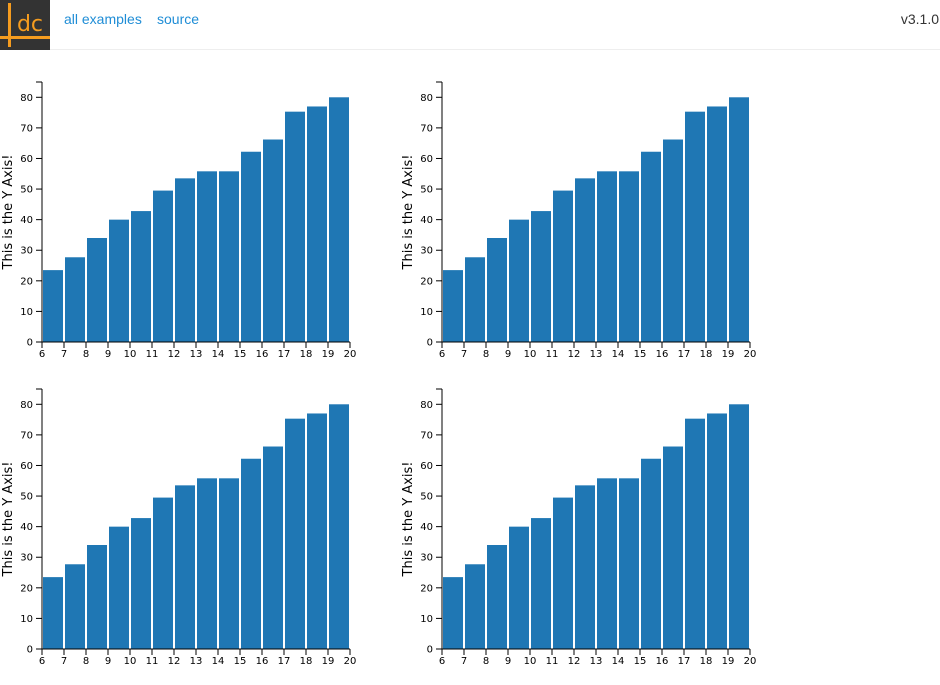  Describe the element at coordinates (470, 25) in the screenshot. I see `top-bar: dc all examples source v3.1.0` at that location.